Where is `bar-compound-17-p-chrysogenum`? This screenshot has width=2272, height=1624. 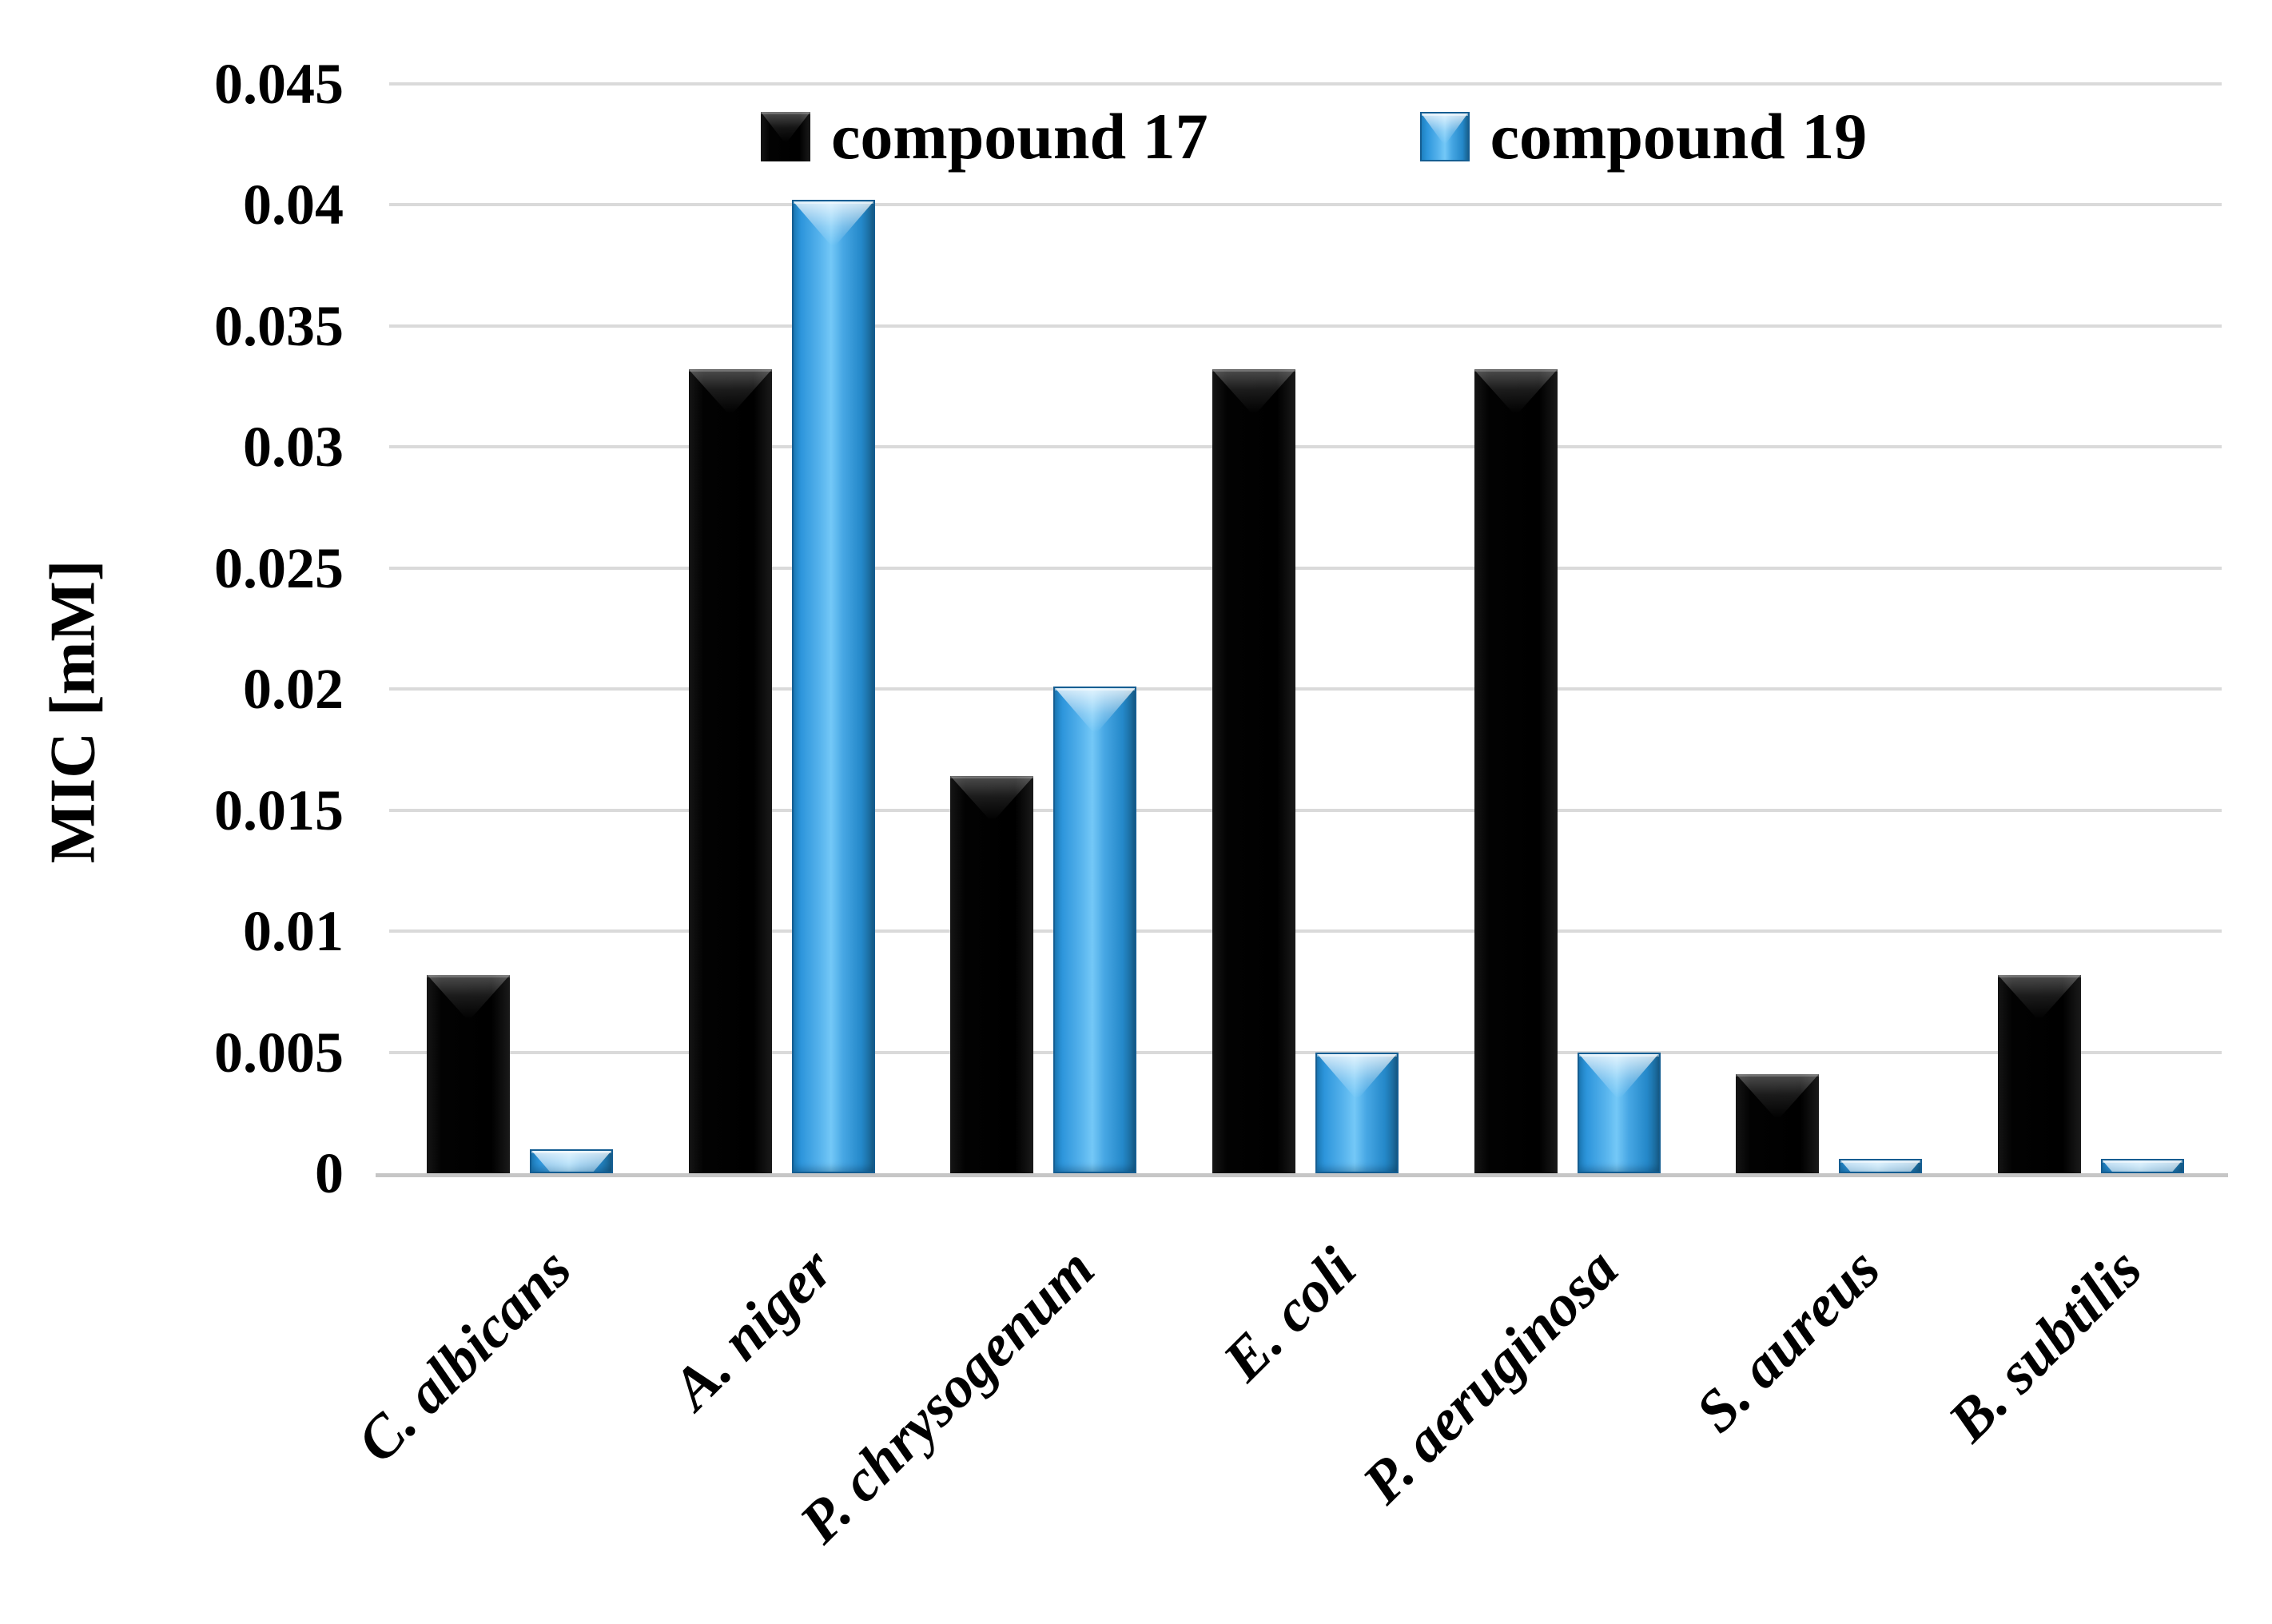
bar-compound-17-p-chrysogenum is located at coordinates (992, 975).